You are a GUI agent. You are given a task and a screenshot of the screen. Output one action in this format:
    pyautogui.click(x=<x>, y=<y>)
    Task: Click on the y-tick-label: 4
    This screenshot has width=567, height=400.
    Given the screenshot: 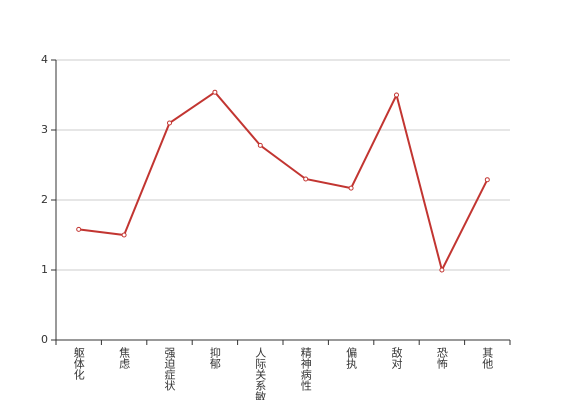 What is the action you would take?
    pyautogui.click(x=44, y=59)
    